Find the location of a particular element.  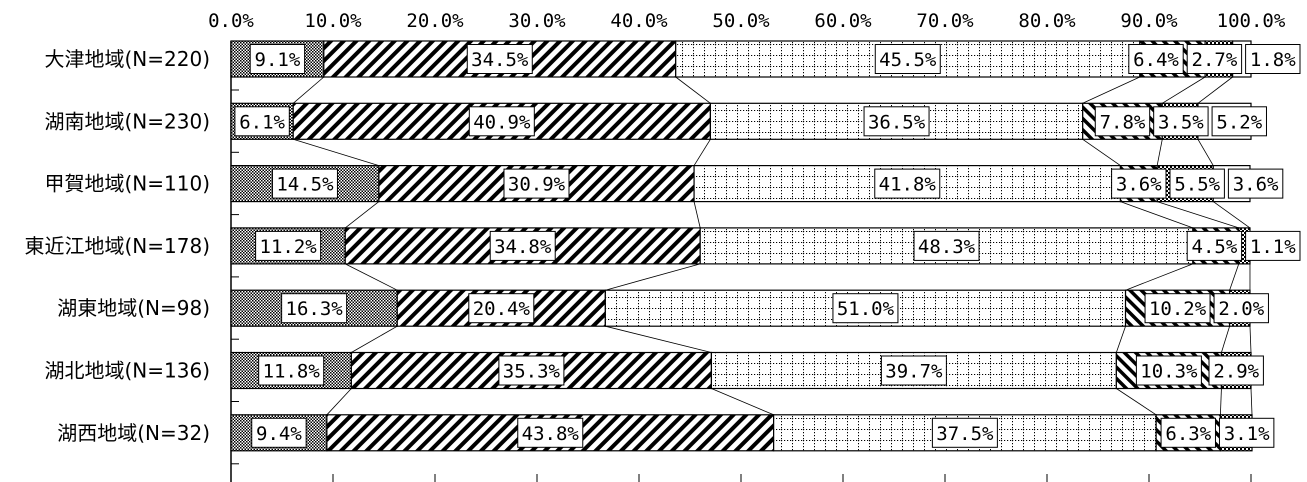

data-label: 3.6% is located at coordinates (1139, 185).